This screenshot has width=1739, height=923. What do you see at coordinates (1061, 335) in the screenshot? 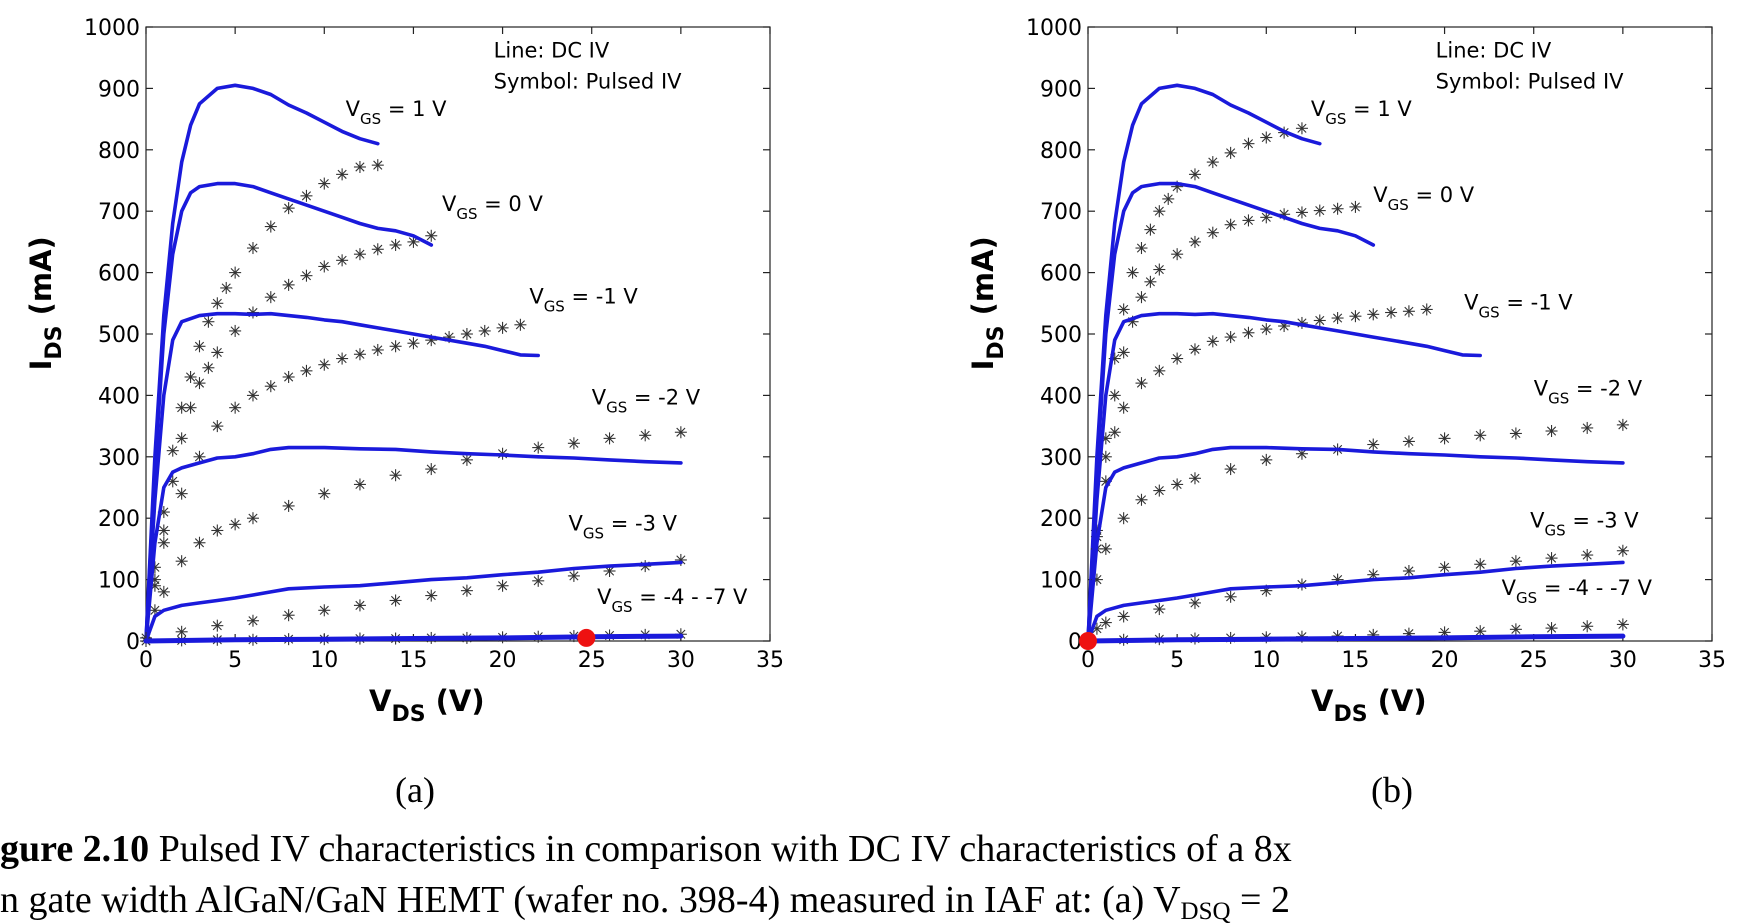
I see `y-tick-label: 500` at bounding box center [1061, 335].